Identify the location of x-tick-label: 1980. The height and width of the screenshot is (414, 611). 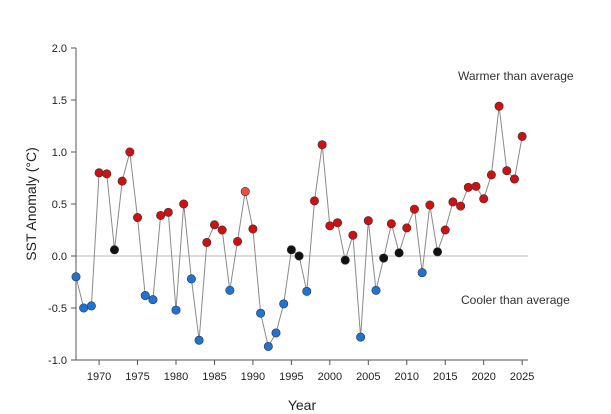
(176, 377).